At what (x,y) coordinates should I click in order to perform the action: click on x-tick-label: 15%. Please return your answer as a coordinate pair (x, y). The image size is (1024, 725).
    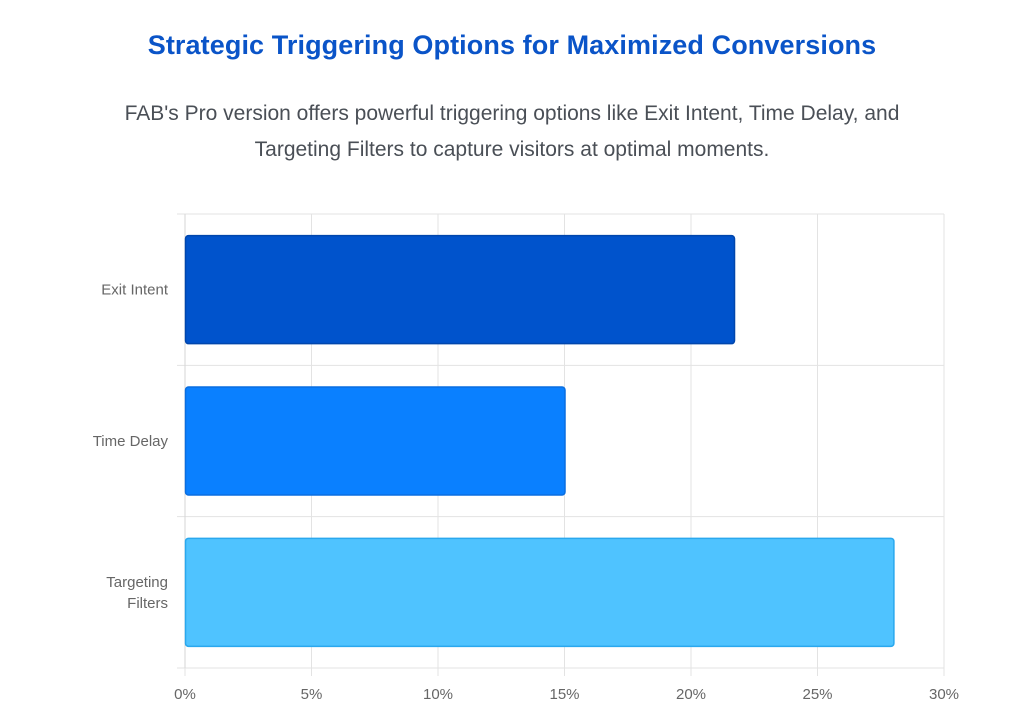
    Looking at the image, I should click on (564, 694).